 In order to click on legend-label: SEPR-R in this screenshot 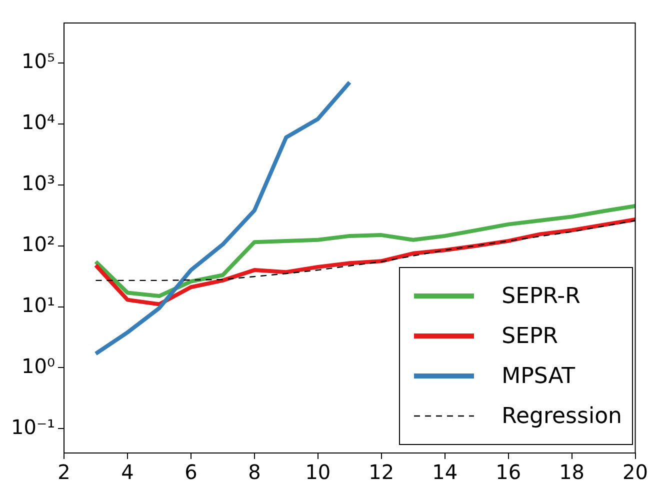, I will do `click(541, 296)`.